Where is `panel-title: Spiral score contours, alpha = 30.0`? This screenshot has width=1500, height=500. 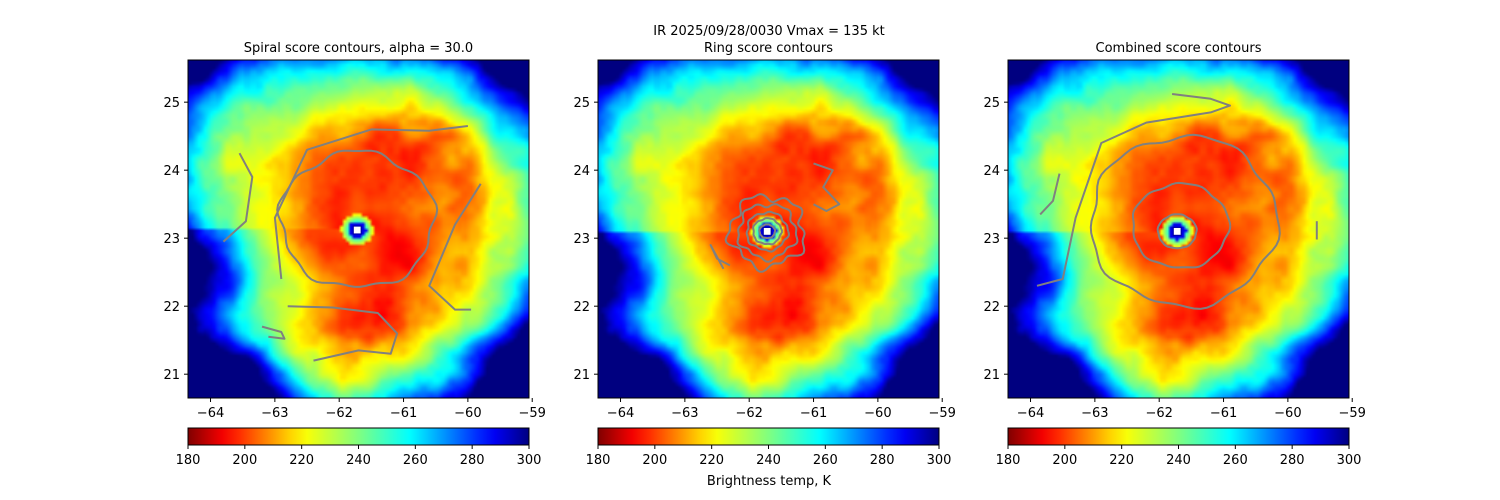
panel-title: Spiral score contours, alpha = 30.0 is located at coordinates (358, 48).